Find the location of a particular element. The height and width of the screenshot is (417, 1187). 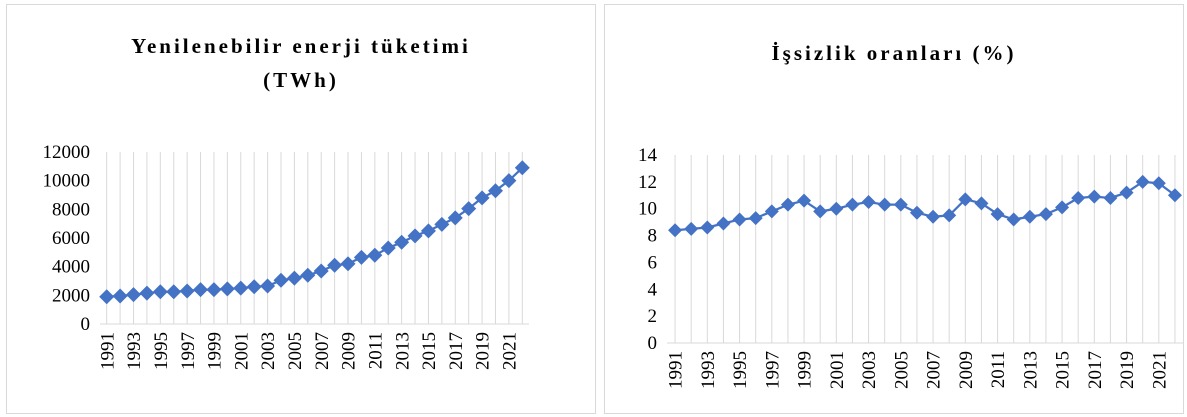

x-tick-label: 2013 is located at coordinates (1030, 370).